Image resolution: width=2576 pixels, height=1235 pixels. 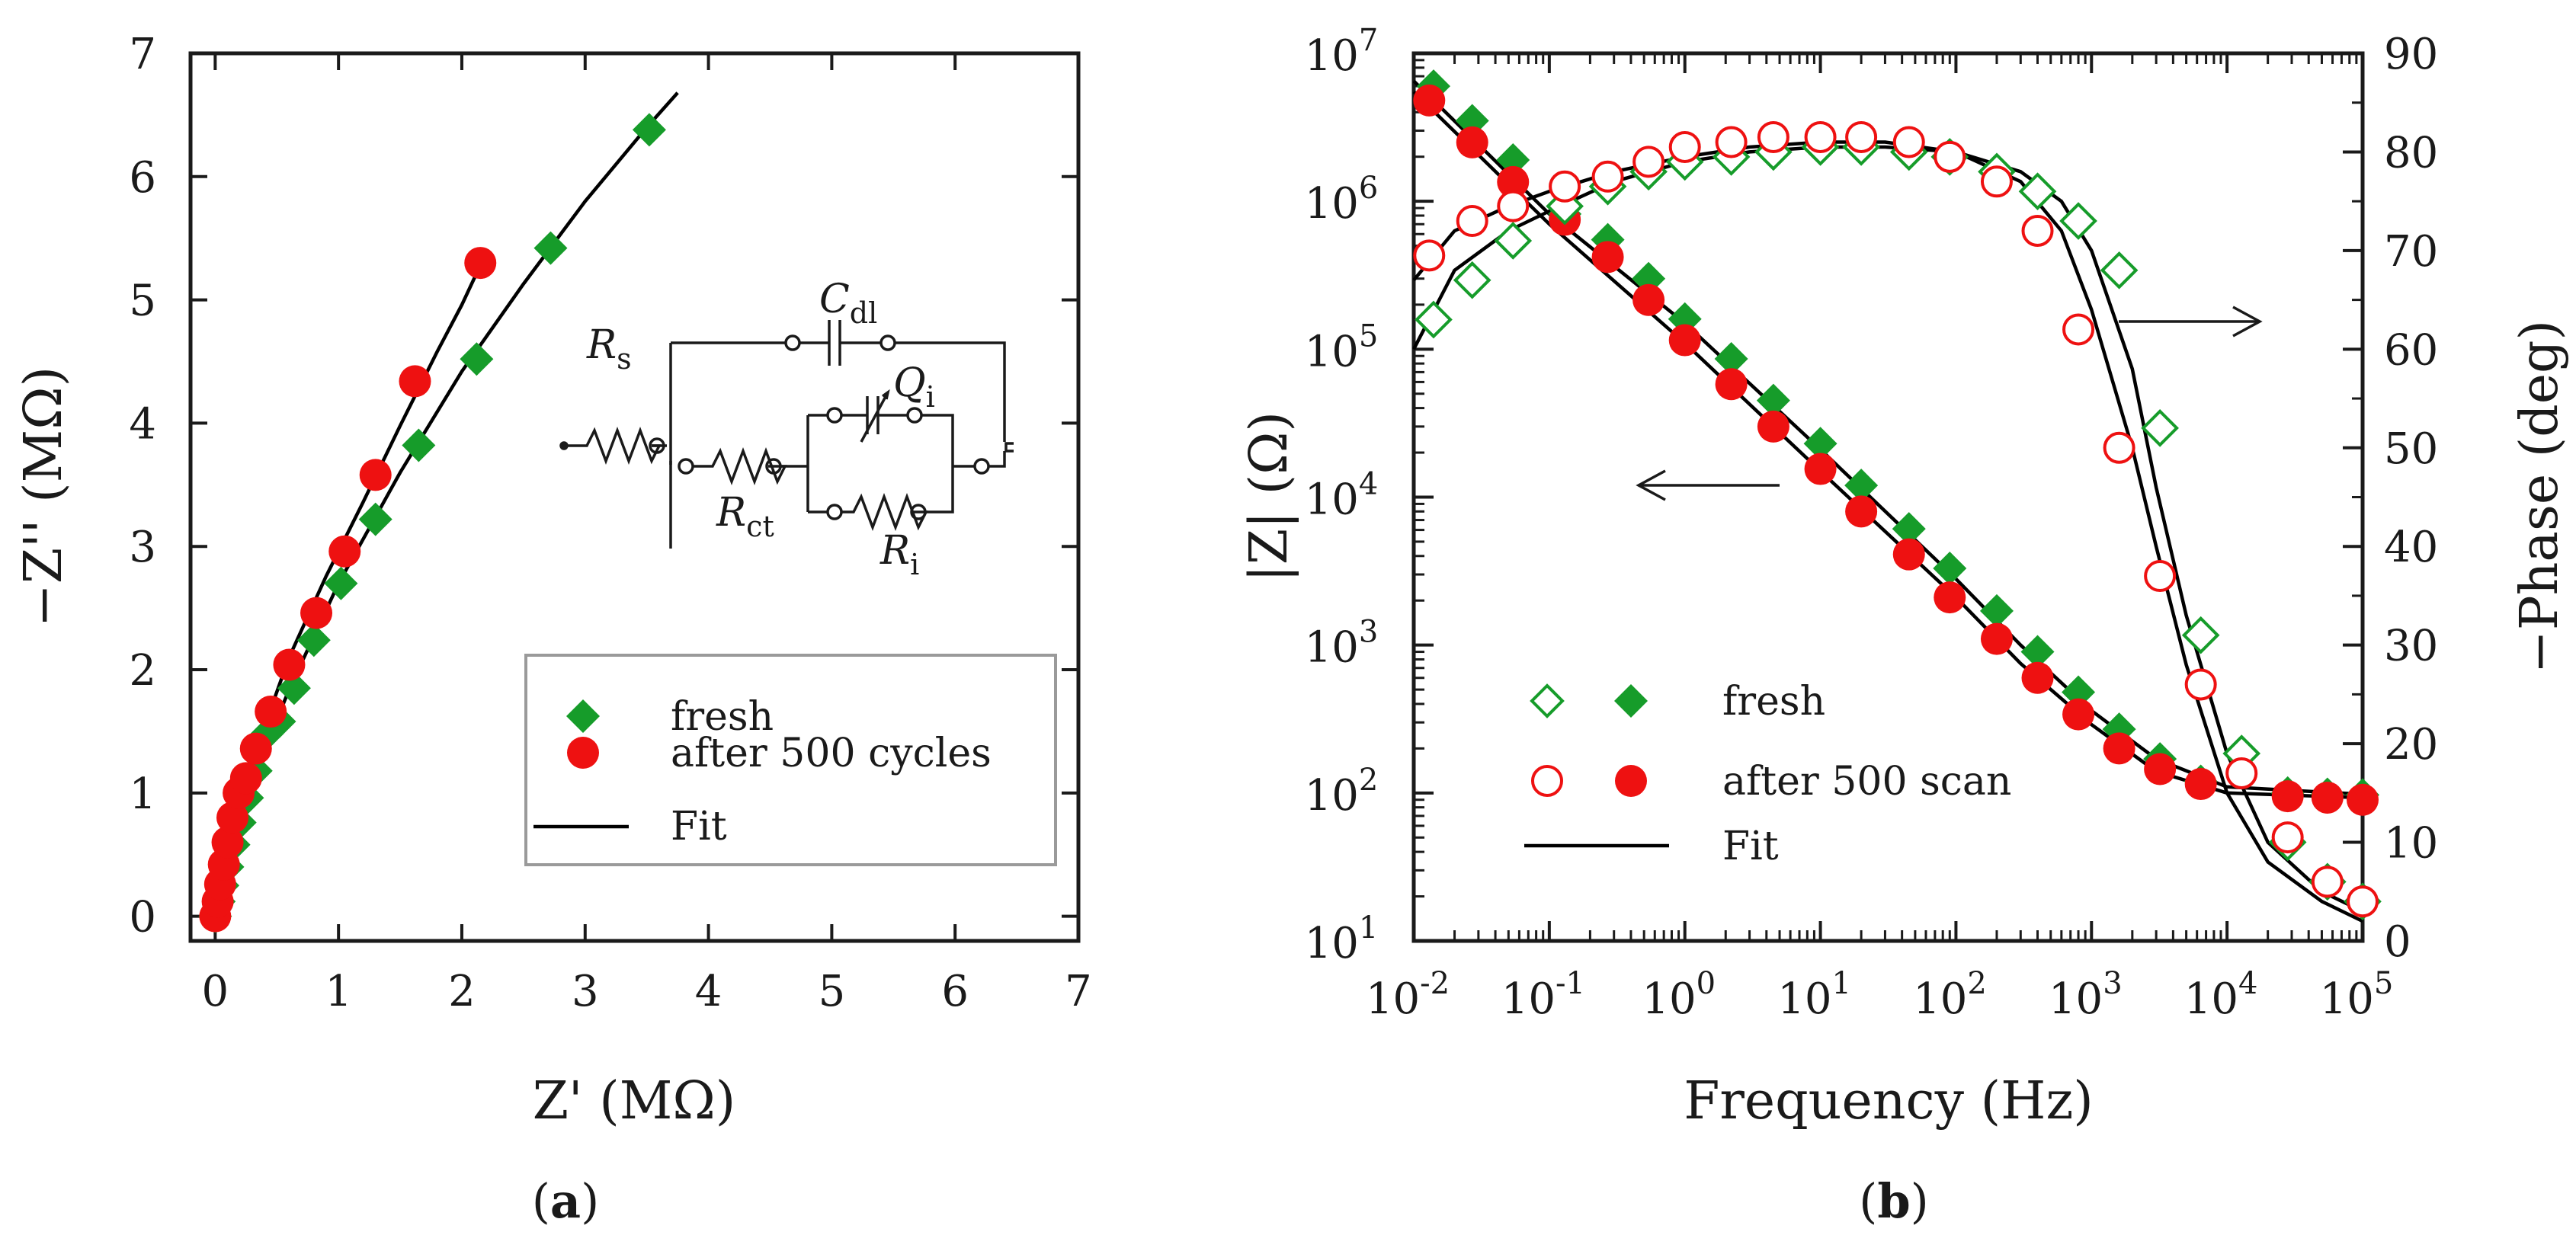 What do you see at coordinates (1571, 983) in the screenshot?
I see `tick-exponent: -1` at bounding box center [1571, 983].